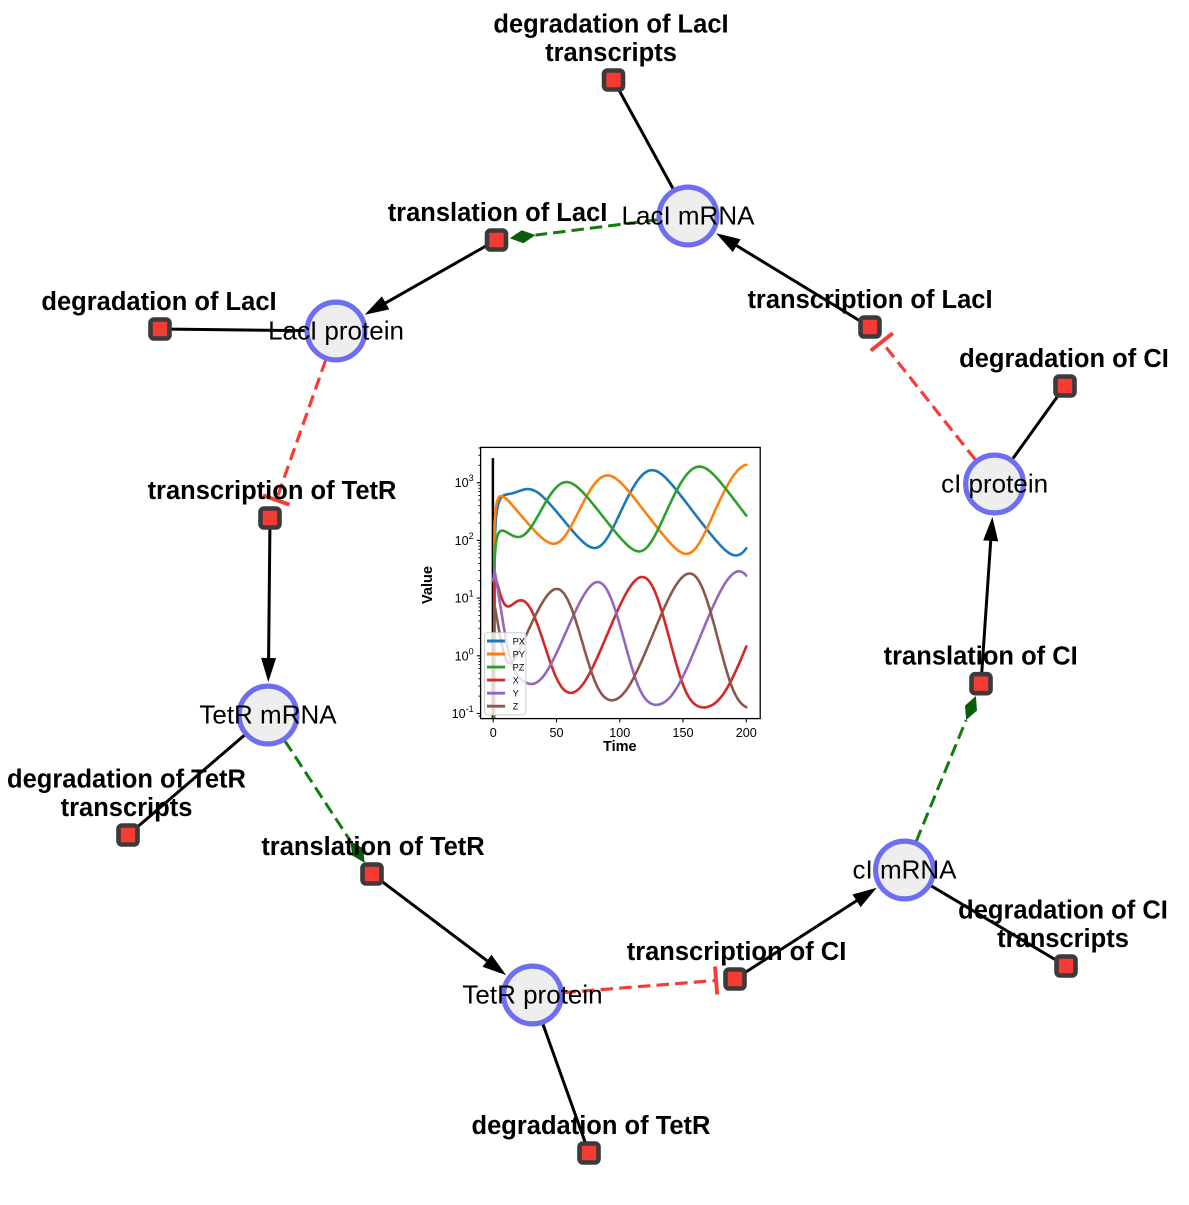  I want to click on svg-text: translation of TetR, so click(372, 847).